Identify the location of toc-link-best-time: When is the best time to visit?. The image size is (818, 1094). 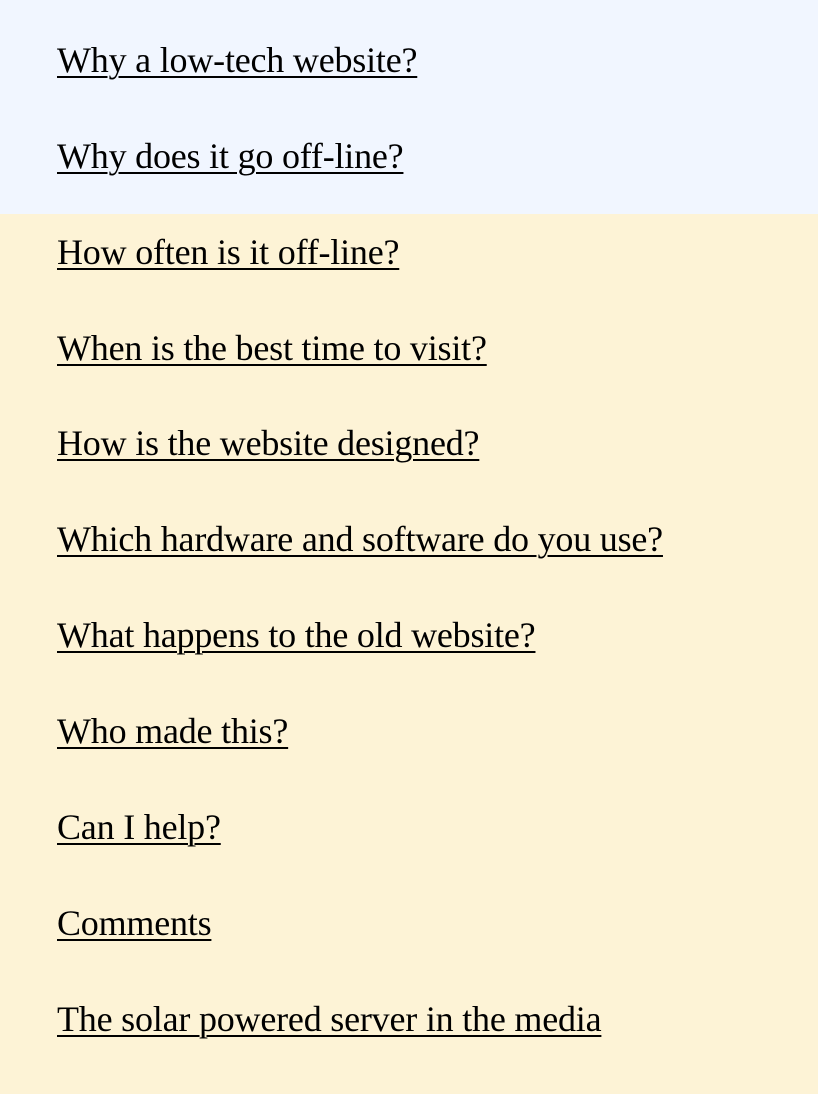
(272, 348).